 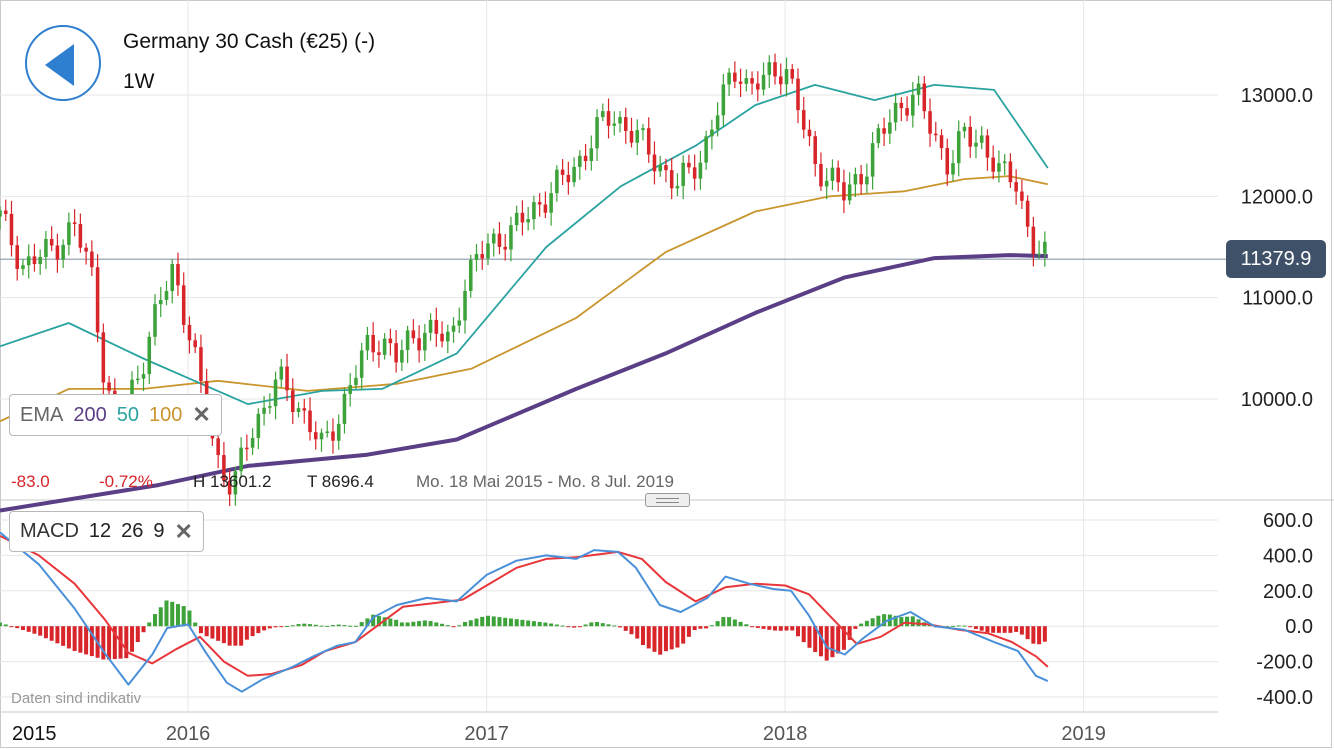 What do you see at coordinates (667, 500) in the screenshot?
I see `pane-resize-handle` at bounding box center [667, 500].